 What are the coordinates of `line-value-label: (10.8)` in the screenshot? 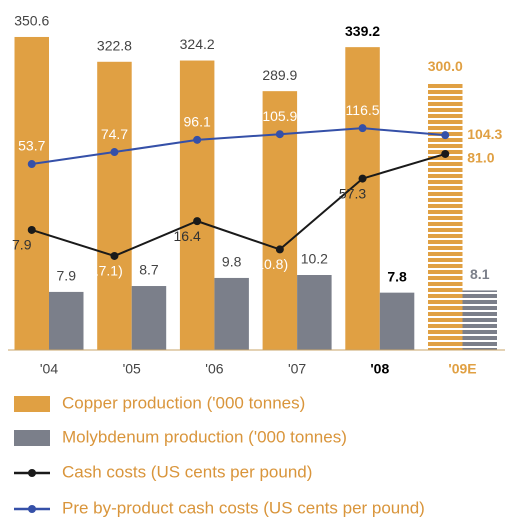 It's located at (270, 264).